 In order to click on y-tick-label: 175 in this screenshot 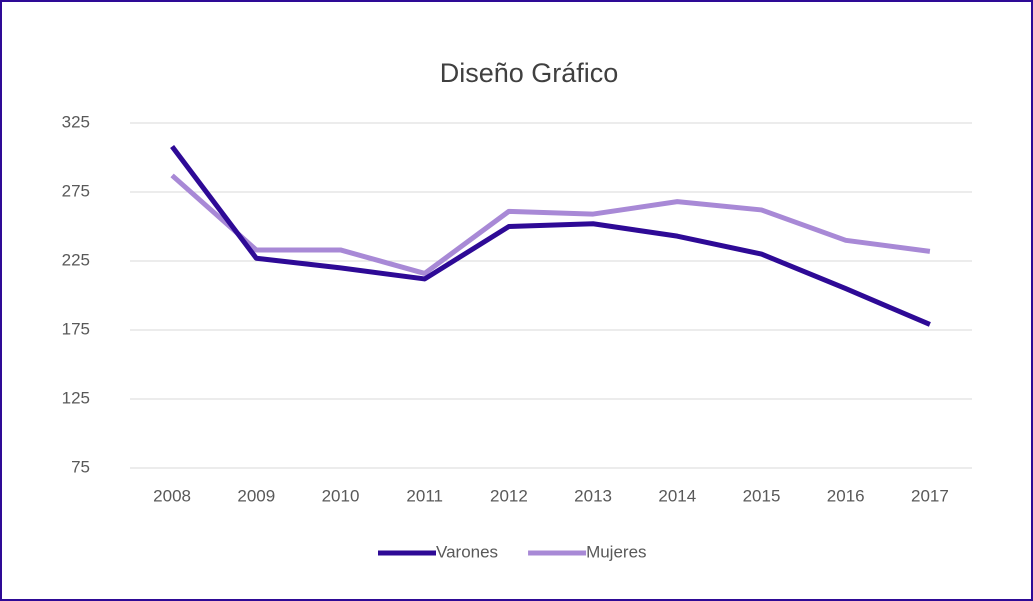, I will do `click(76, 328)`.